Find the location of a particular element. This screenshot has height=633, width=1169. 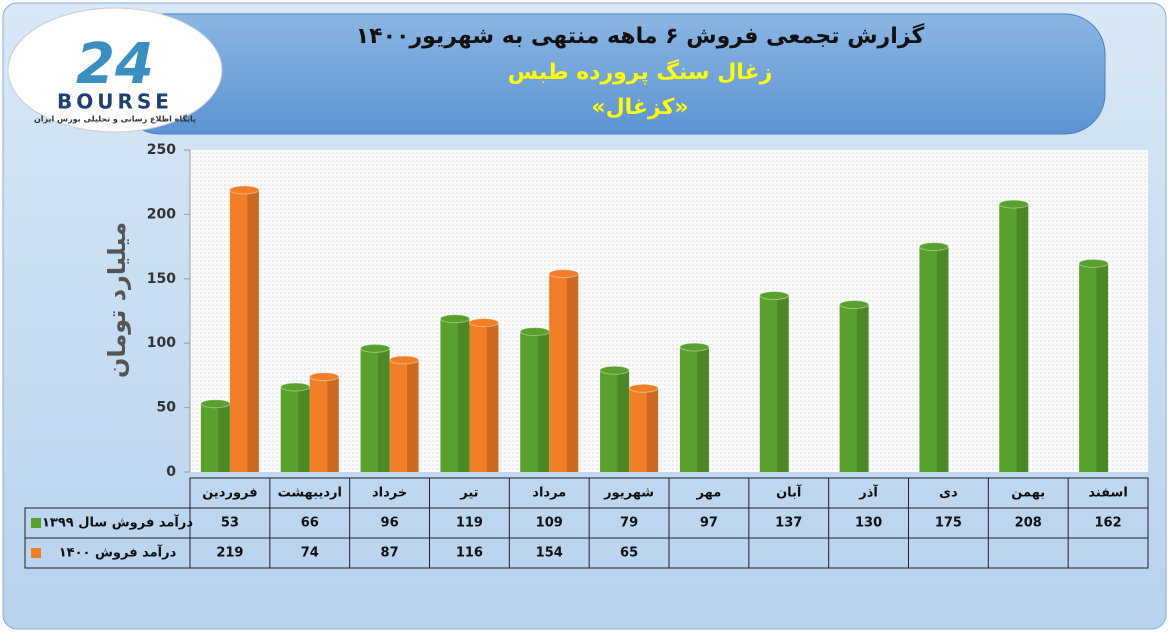

table-value: 154 is located at coordinates (549, 553).